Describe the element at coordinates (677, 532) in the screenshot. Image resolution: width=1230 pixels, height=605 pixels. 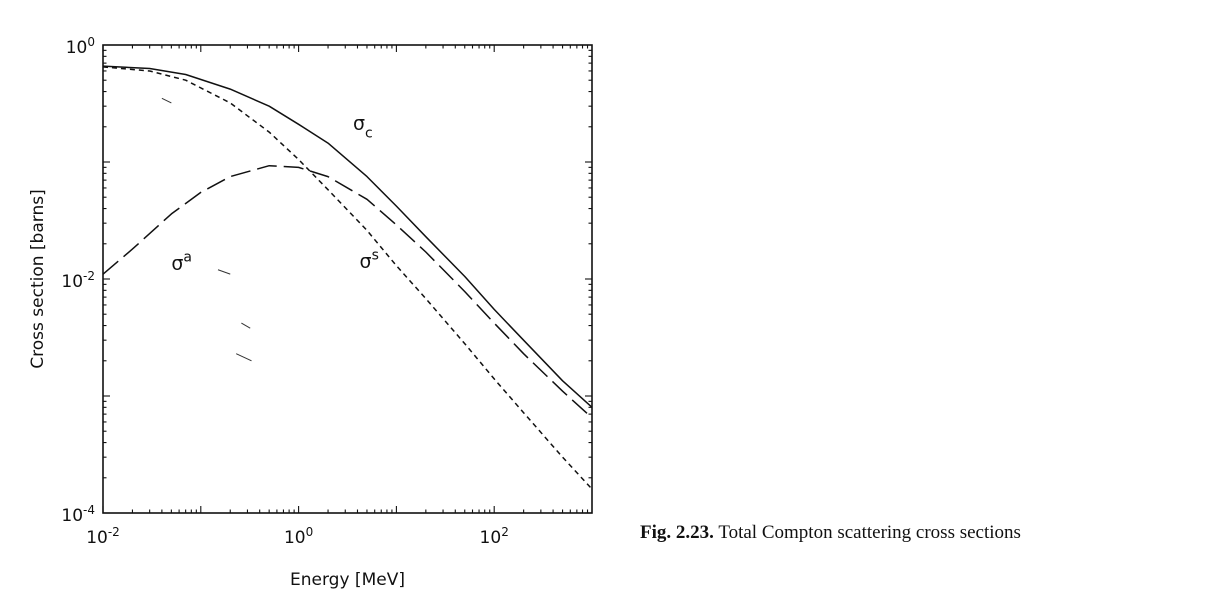
I see `figure-number: Fig. 2.23.` at that location.